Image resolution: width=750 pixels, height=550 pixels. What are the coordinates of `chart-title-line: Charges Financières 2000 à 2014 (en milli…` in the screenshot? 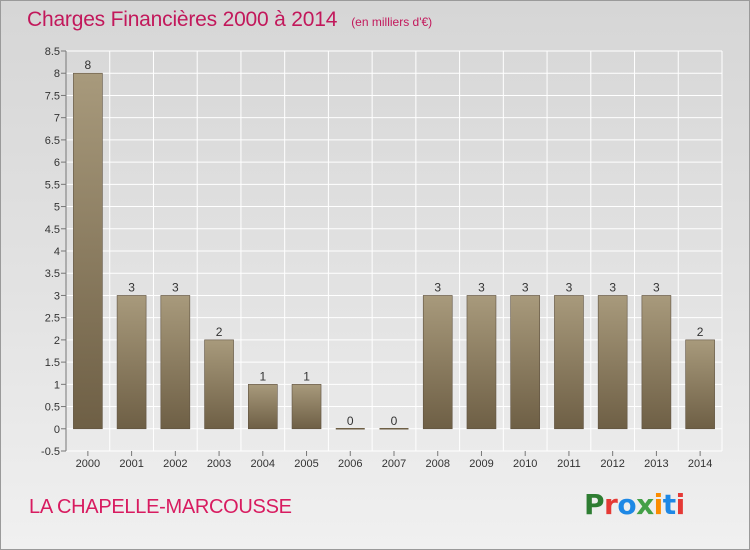 It's located at (229, 20).